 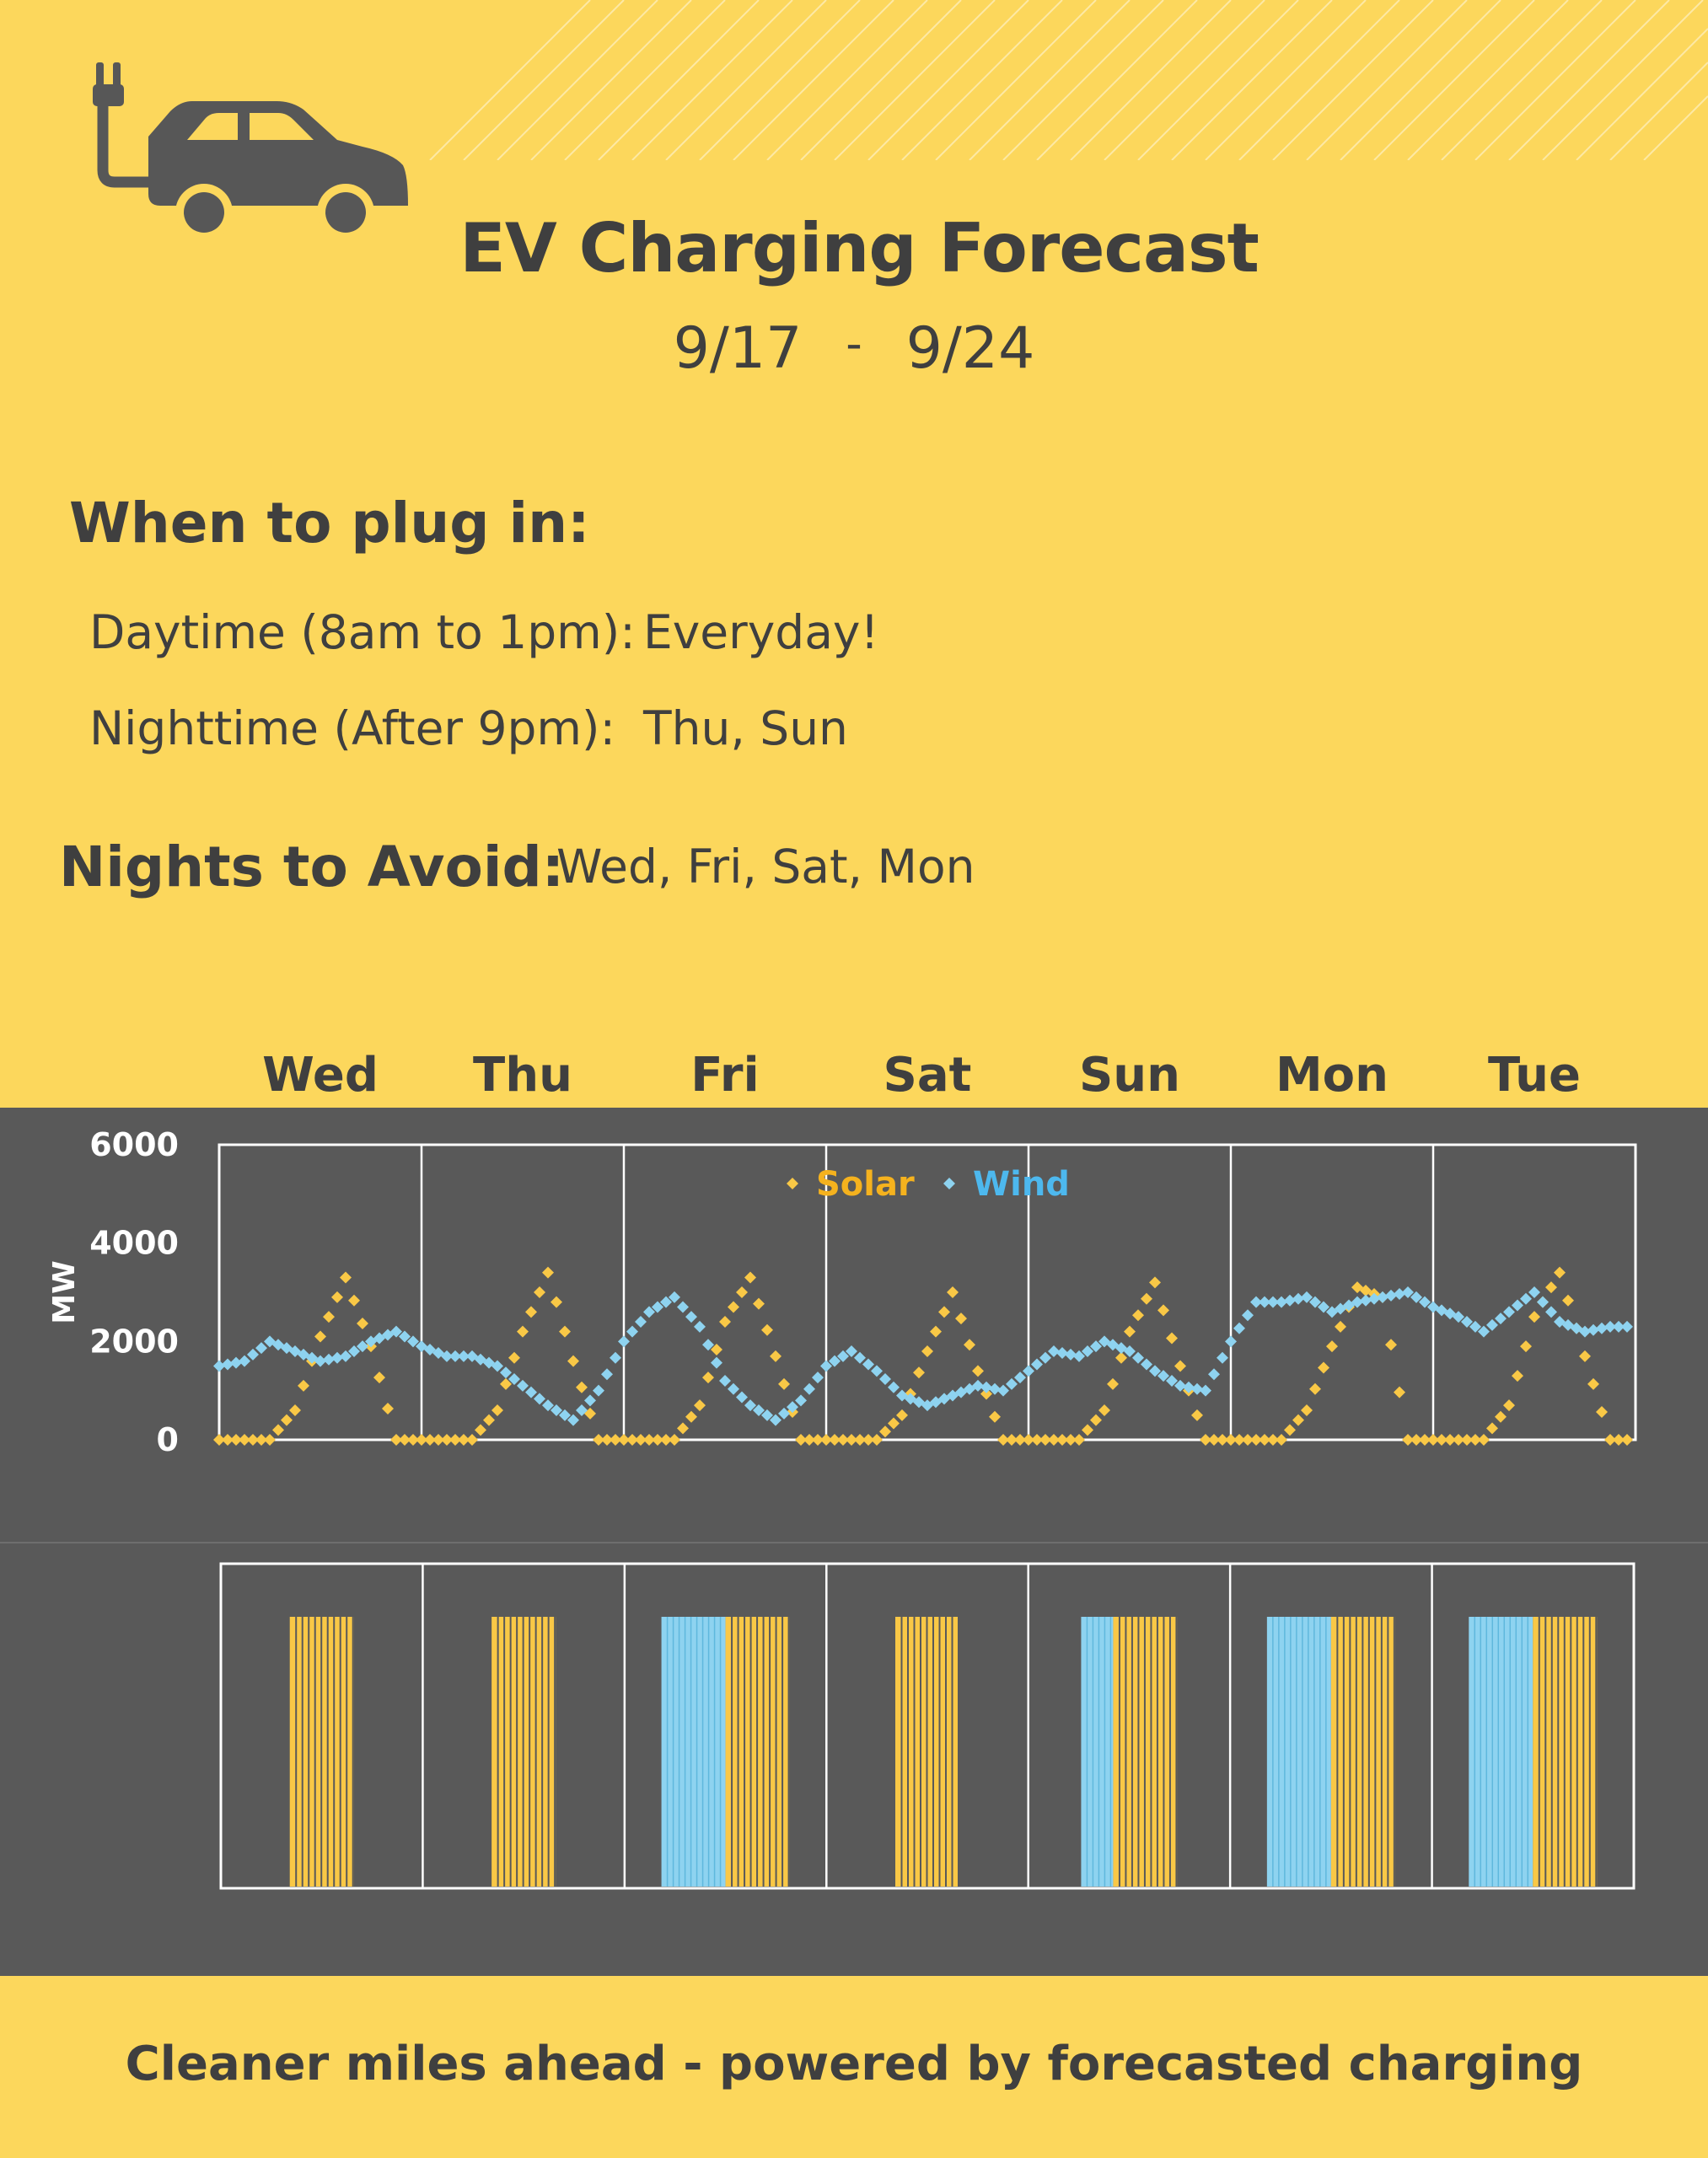 I want to click on bar-plot-border, so click(x=927, y=1726).